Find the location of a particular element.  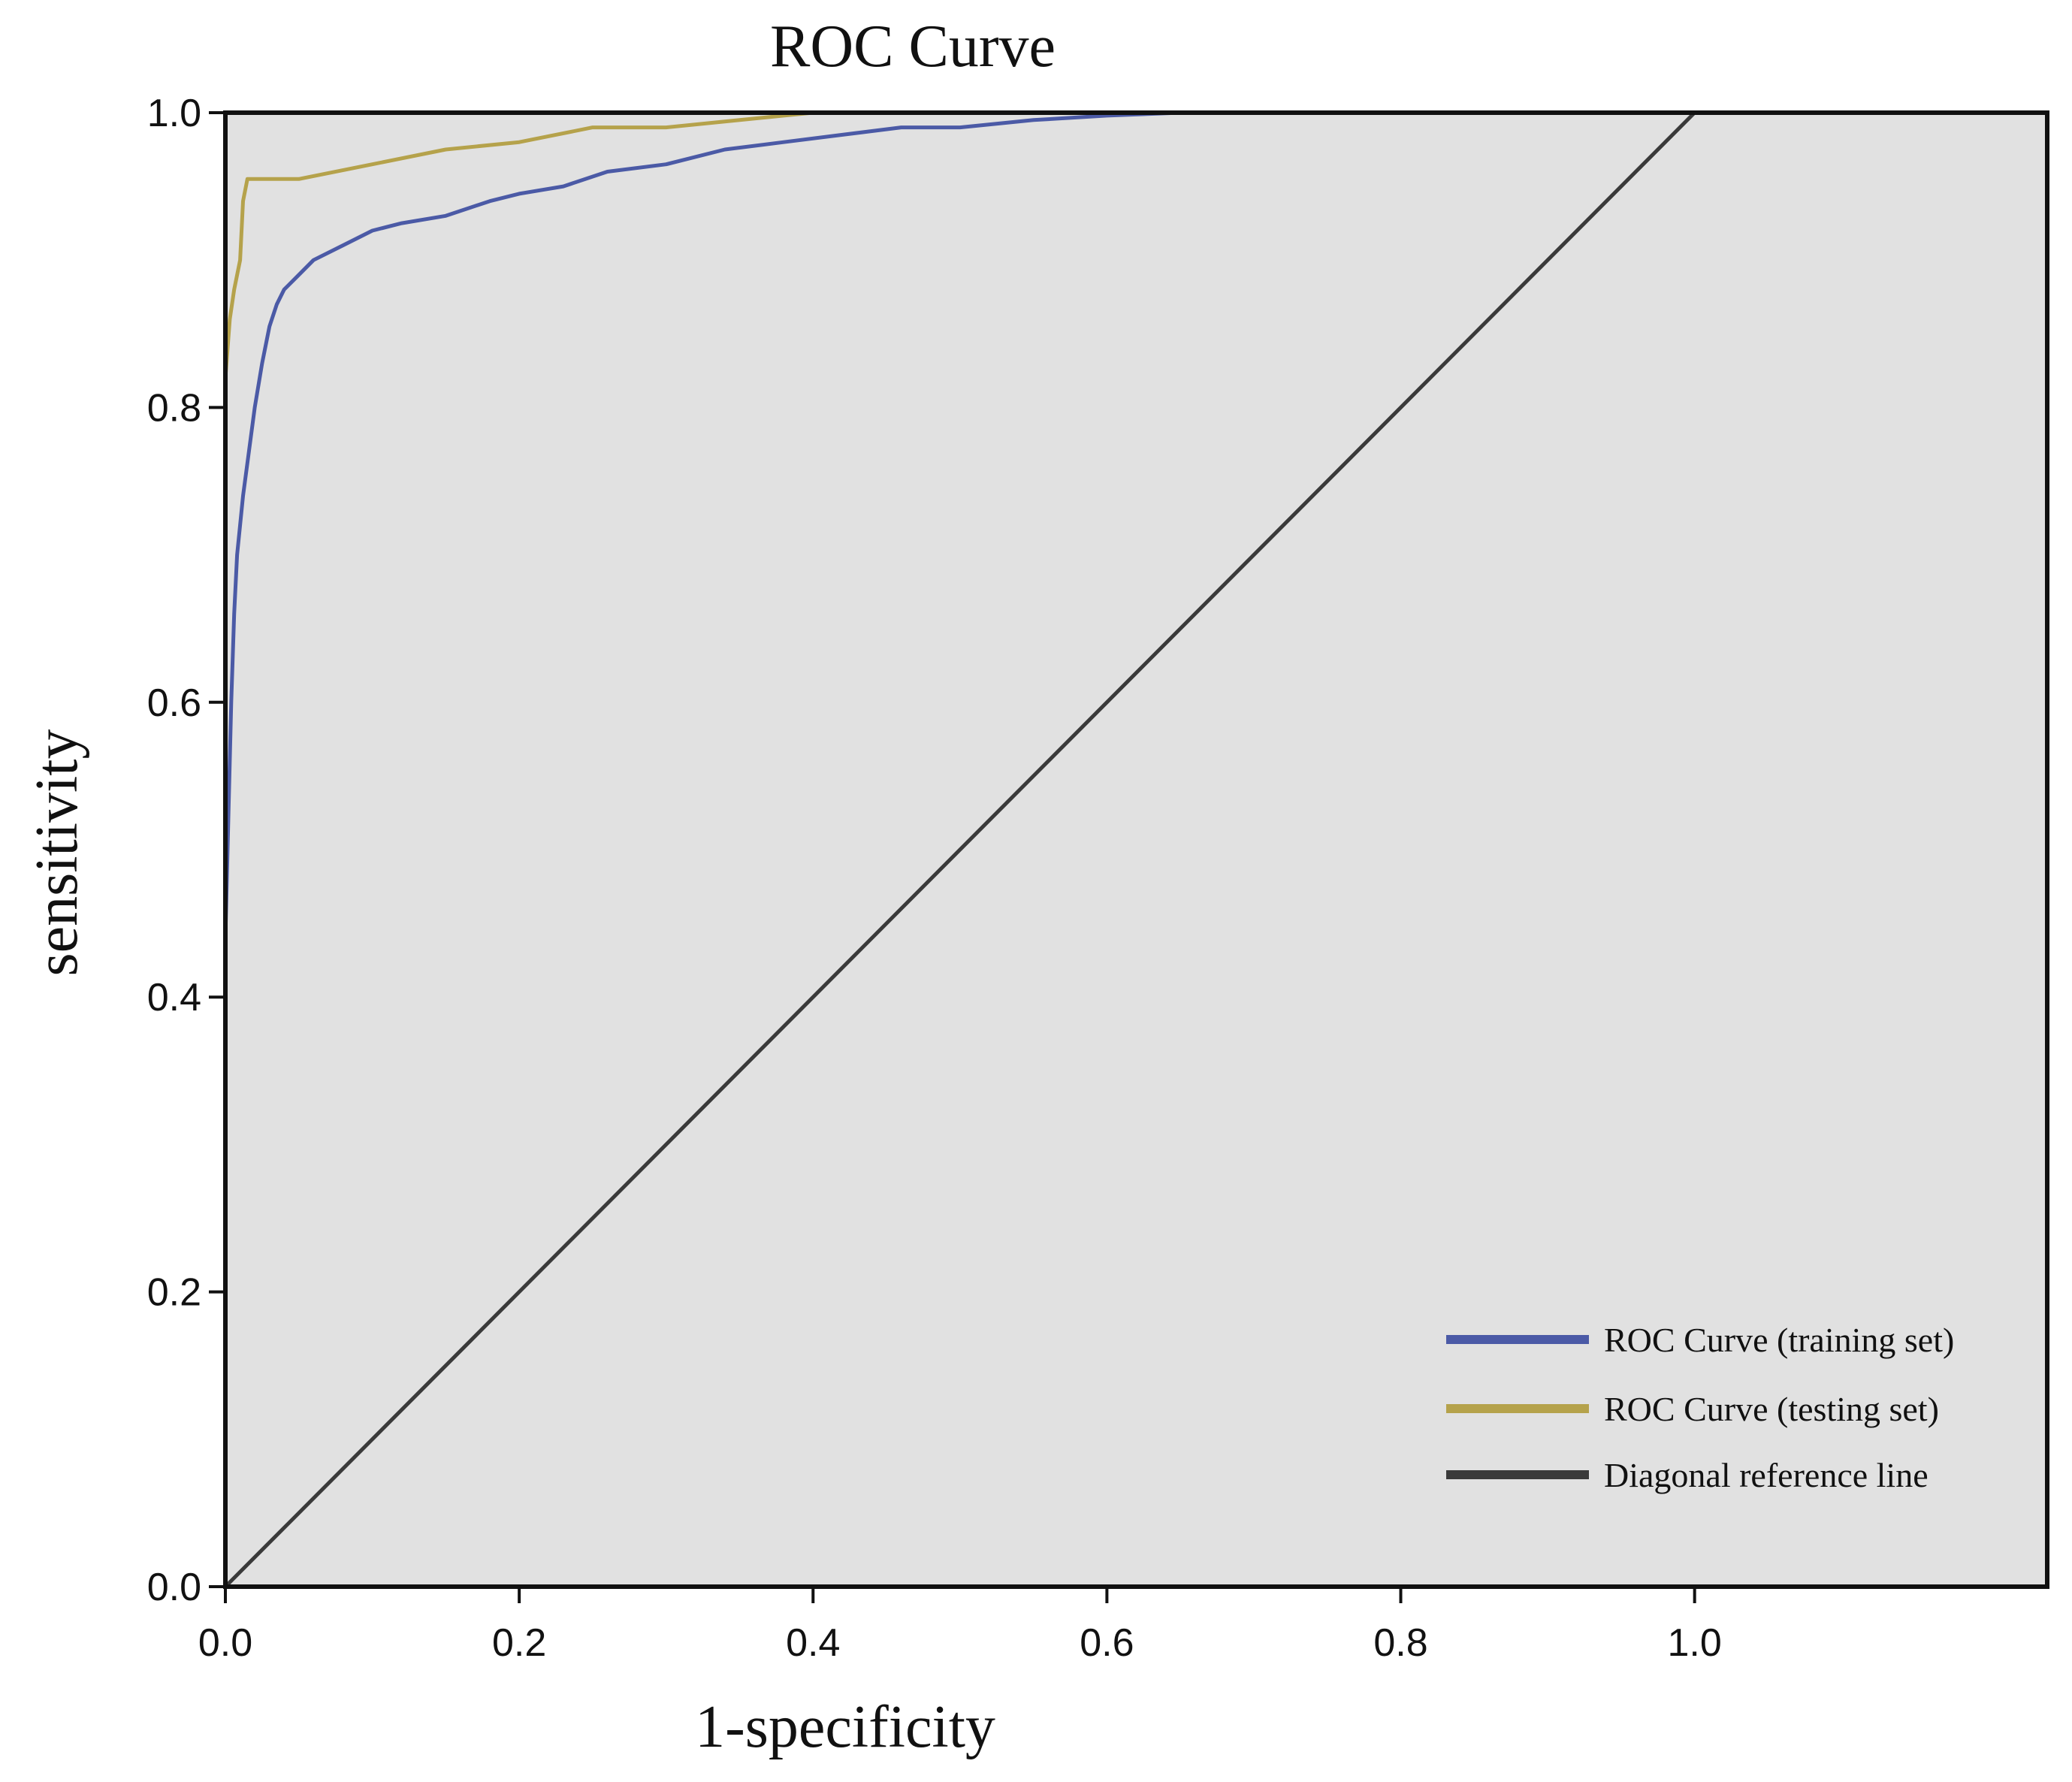

x-tick-label: 0.2 is located at coordinates (519, 1643).